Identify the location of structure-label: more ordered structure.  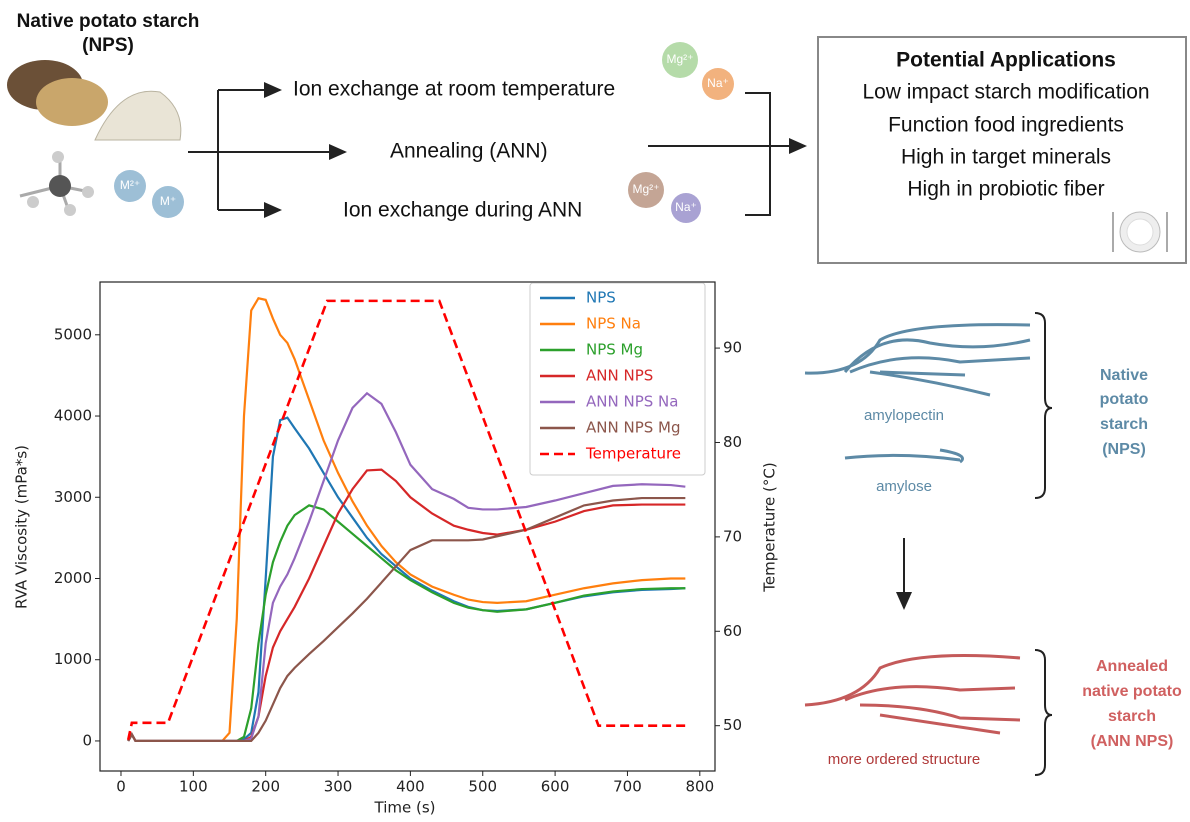
(904, 759).